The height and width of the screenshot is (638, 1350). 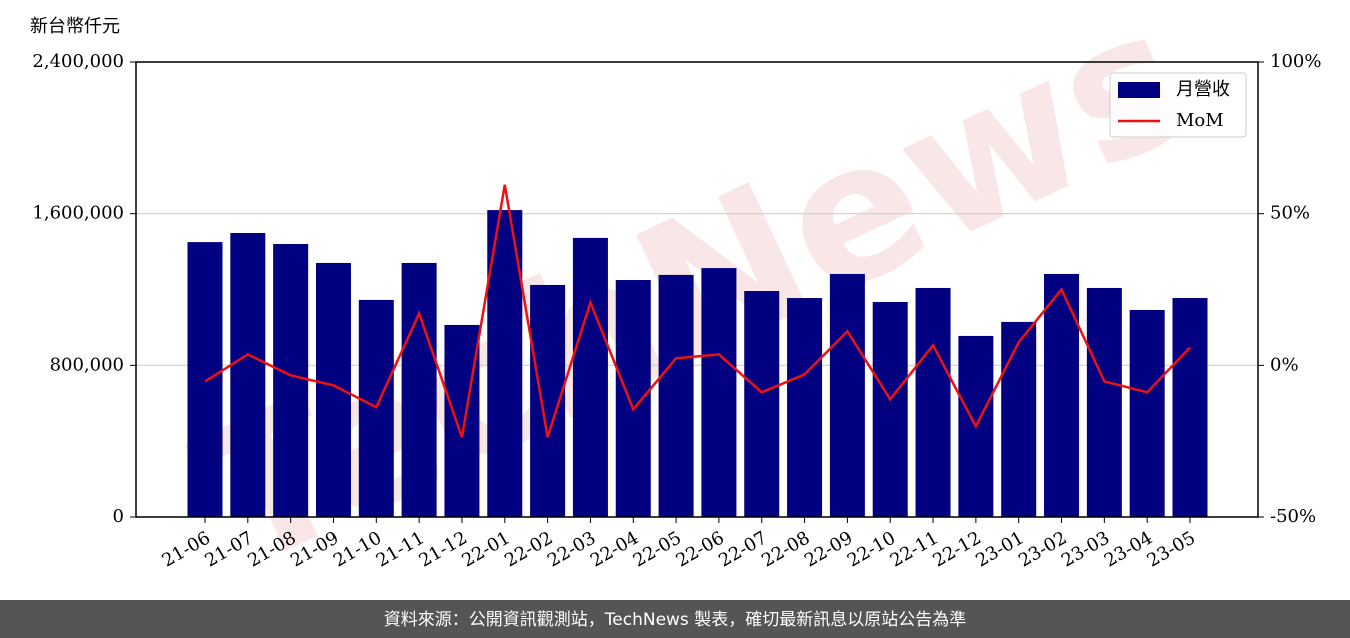 I want to click on x-tick-label: 23-04, so click(x=1128, y=549).